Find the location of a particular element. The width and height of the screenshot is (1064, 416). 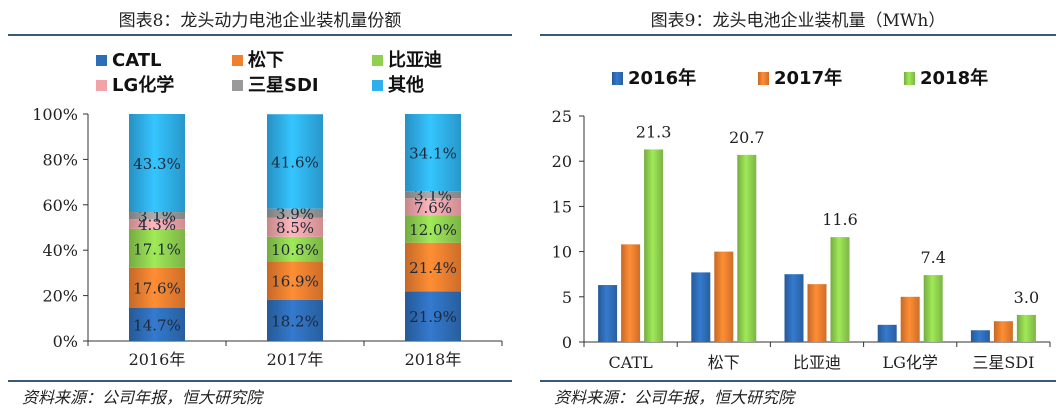

data-label: 3.9% is located at coordinates (295, 214).